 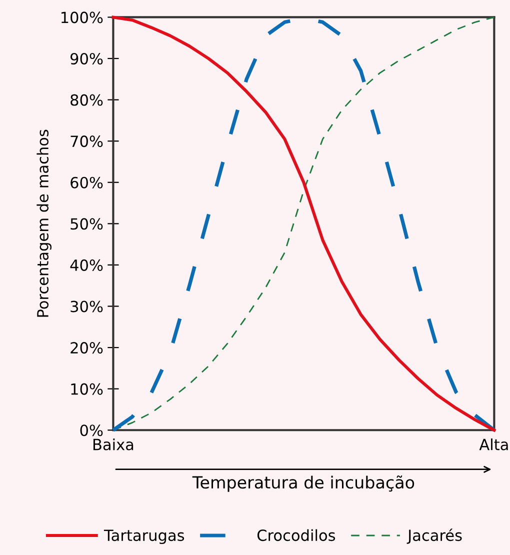 I want to click on y-tick-label: 30%, so click(x=86, y=306).